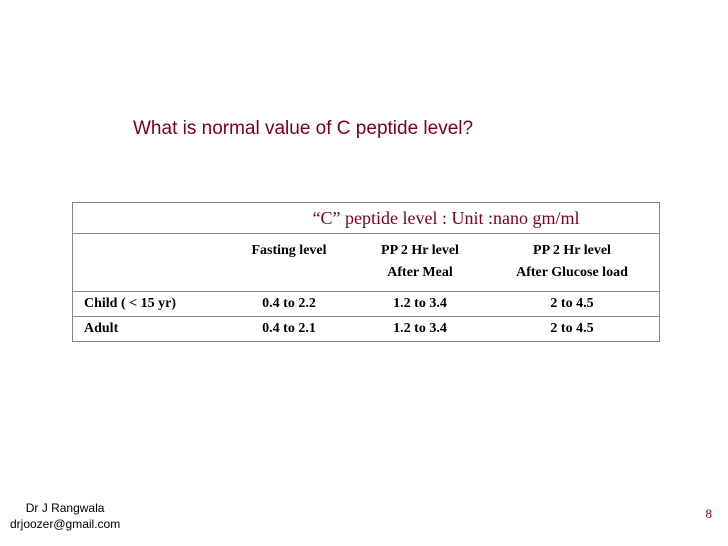 This screenshot has height=546, width=728. What do you see at coordinates (101, 328) in the screenshot?
I see `row-label: Adult` at bounding box center [101, 328].